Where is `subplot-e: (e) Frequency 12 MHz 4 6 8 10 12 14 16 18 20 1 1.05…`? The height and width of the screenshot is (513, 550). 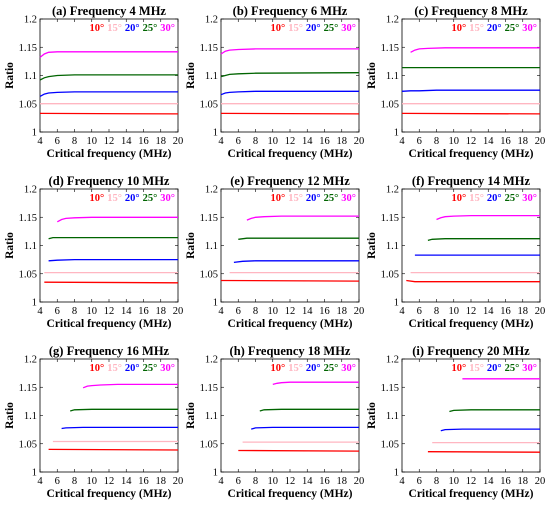
subplot-e: (e) Frequency 12 MHz 4 6 8 10 12 14 16 18 20 1 1.05… is located at coordinates (274, 252).